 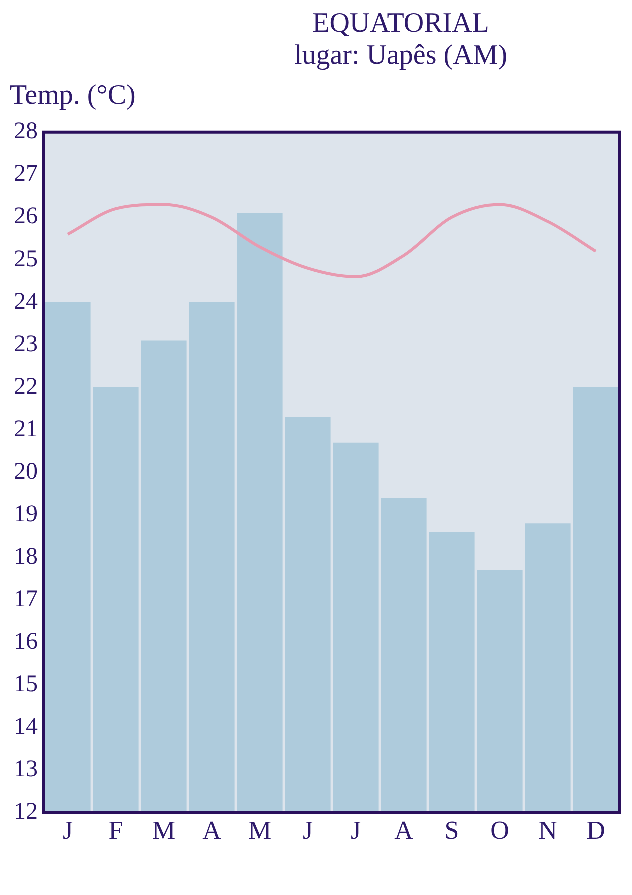 What do you see at coordinates (26, 557) in the screenshot?
I see `y-tick-label: 18` at bounding box center [26, 557].